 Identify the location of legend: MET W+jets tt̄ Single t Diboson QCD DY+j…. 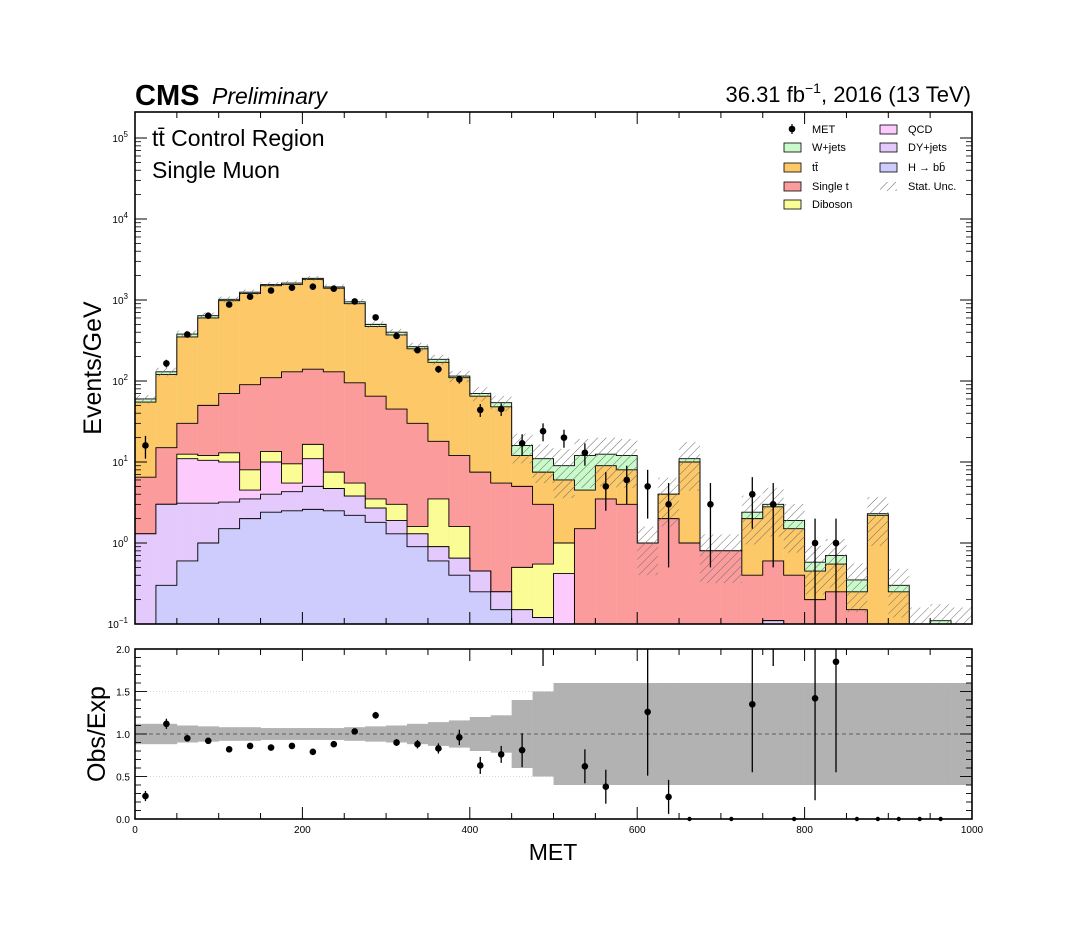
(869, 167).